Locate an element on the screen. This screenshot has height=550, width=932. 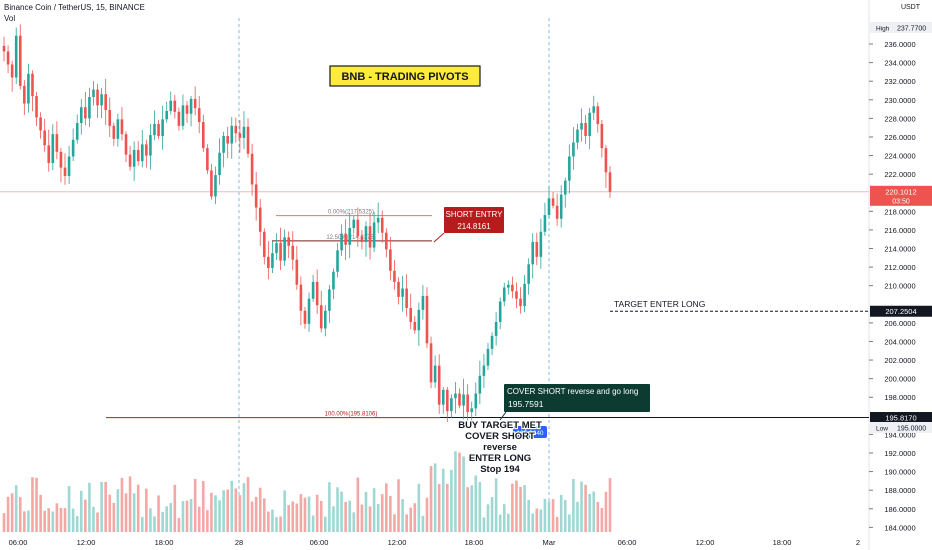
chart-title: BNB - TRADING PIVOTS is located at coordinates (404, 77).